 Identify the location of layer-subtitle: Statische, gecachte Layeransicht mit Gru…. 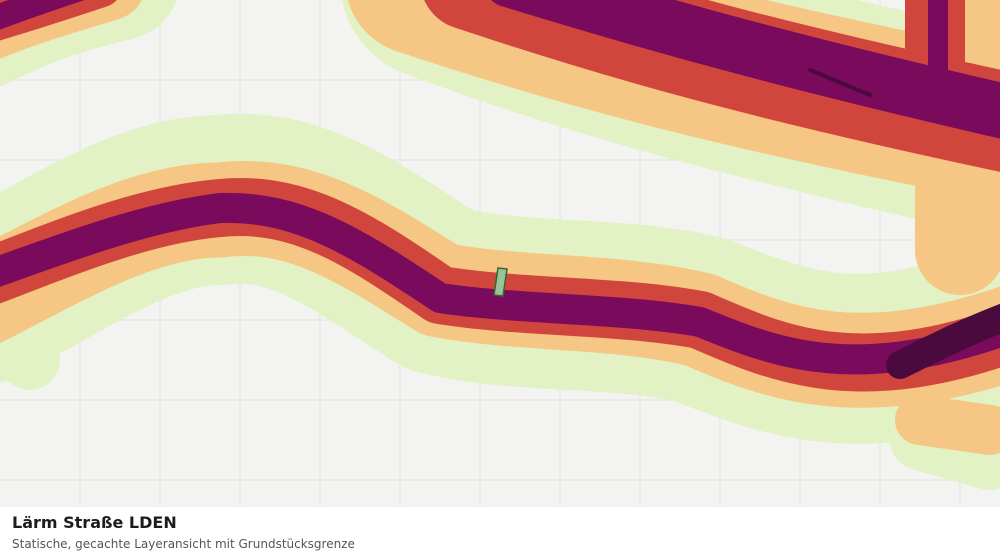
(183, 544).